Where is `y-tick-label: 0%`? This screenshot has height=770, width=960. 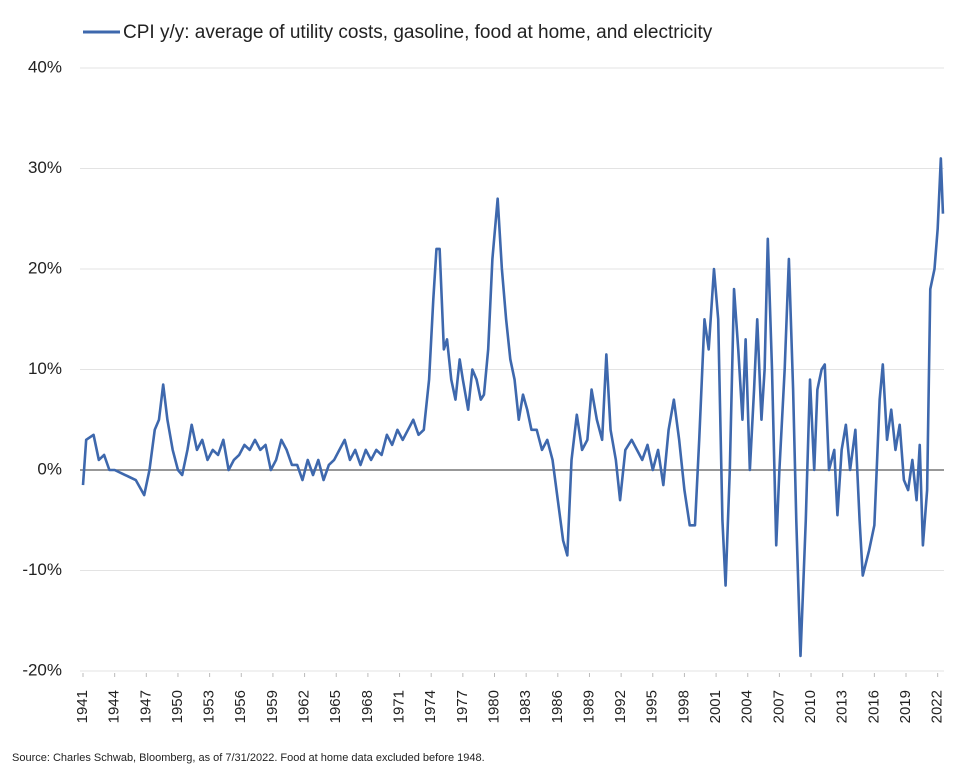
y-tick-label: 0% is located at coordinates (49, 468).